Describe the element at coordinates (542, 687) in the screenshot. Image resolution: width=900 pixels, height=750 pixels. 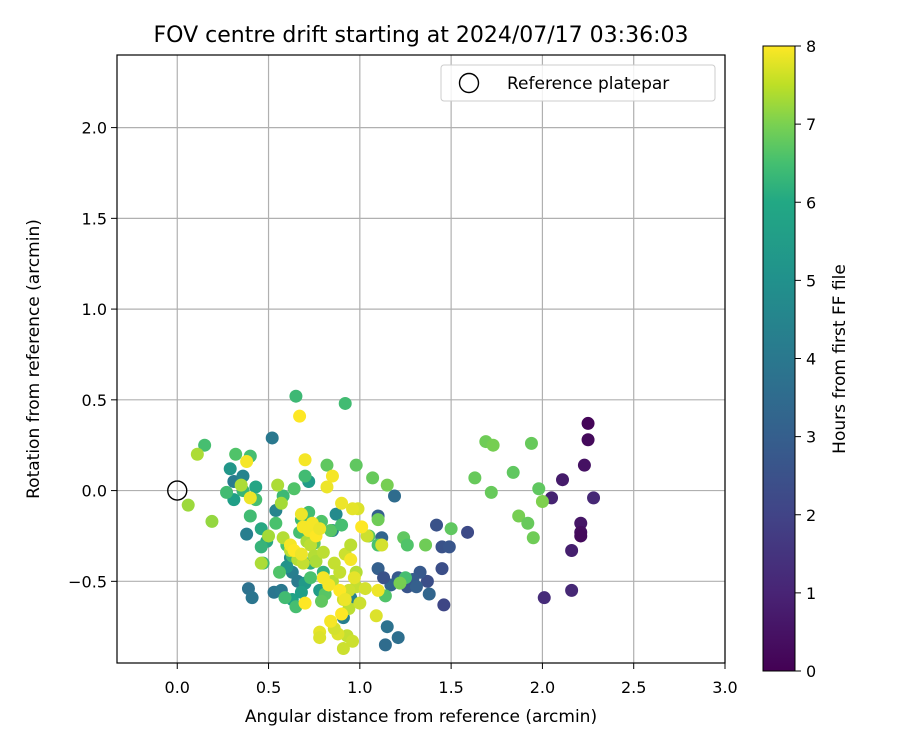
I see `x-tick-label: 2.0` at that location.